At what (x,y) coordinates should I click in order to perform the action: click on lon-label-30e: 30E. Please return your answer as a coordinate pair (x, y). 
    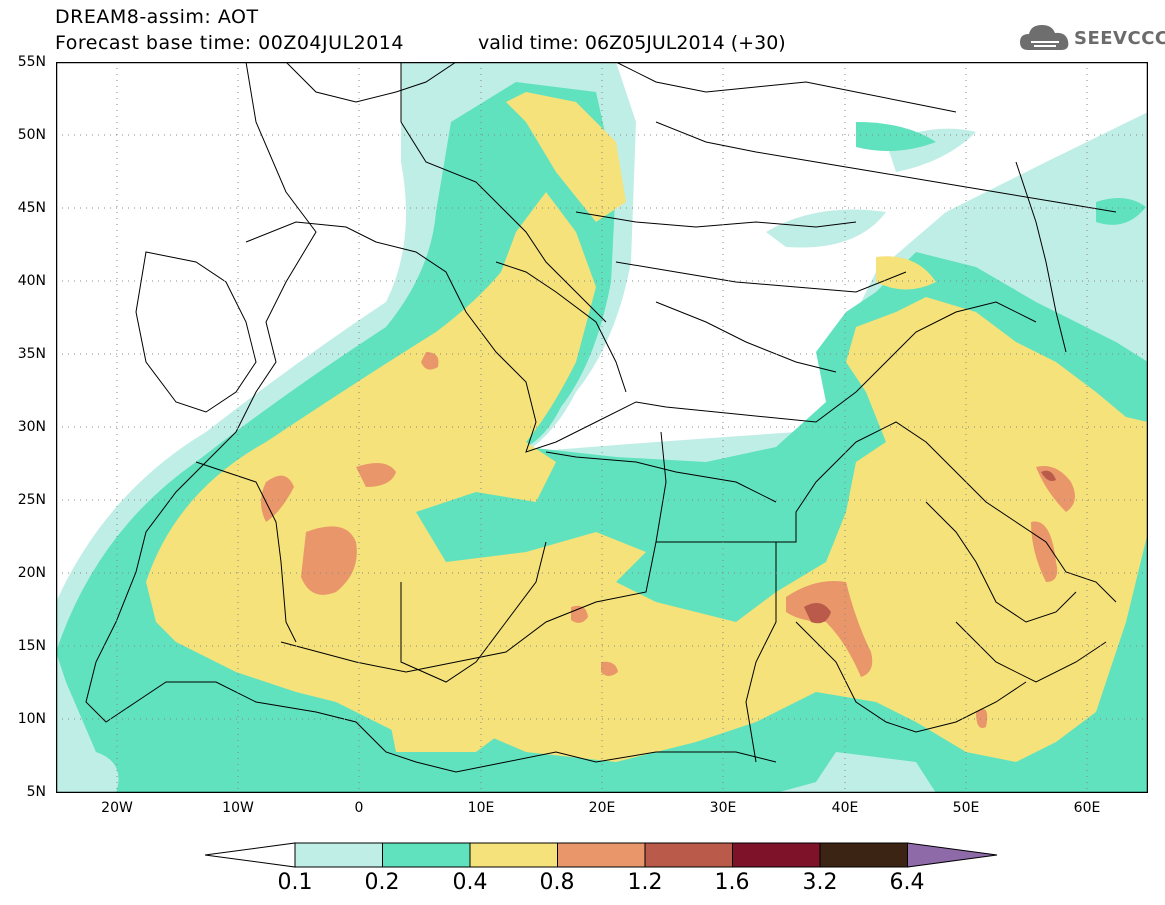
    Looking at the image, I should click on (723, 808).